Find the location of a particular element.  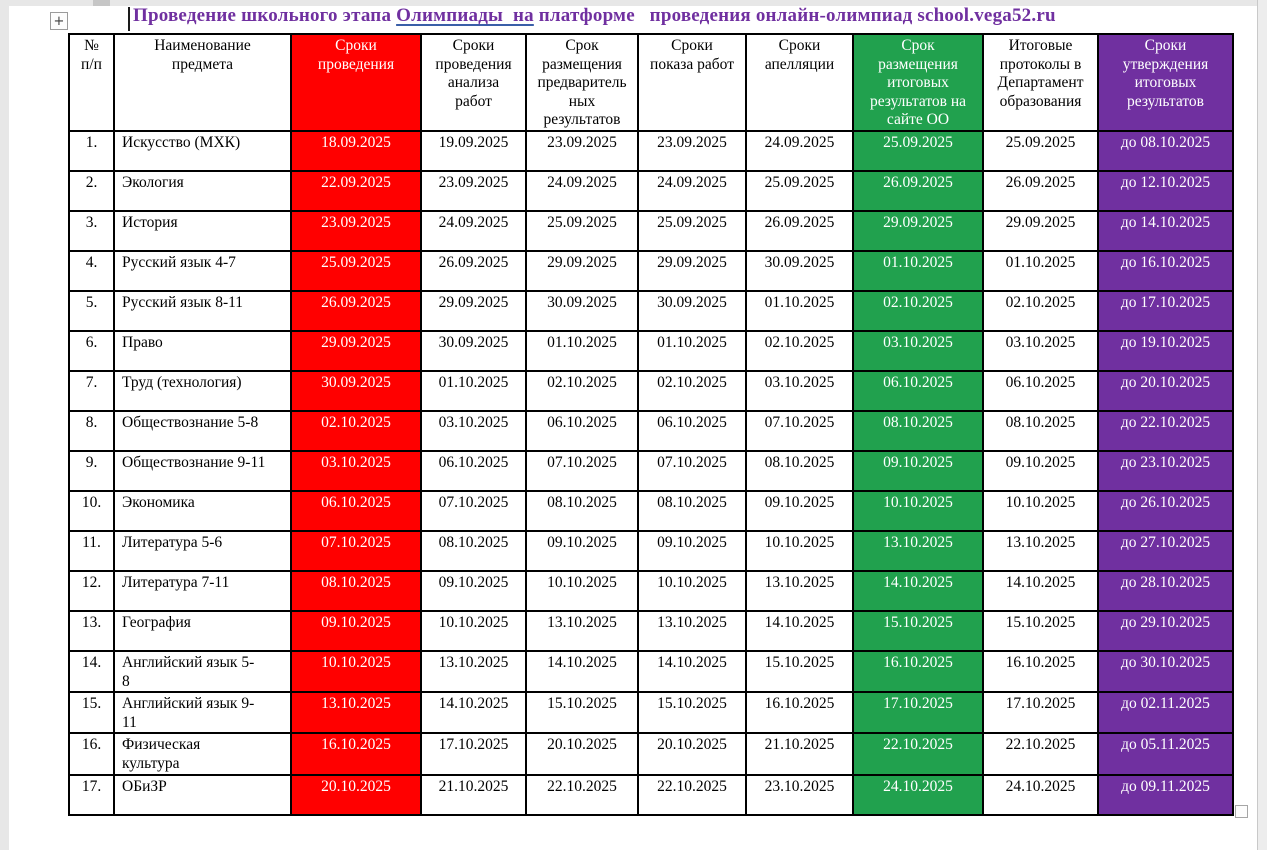

date-cell-appeal: 02.10.2025 is located at coordinates (799, 350).